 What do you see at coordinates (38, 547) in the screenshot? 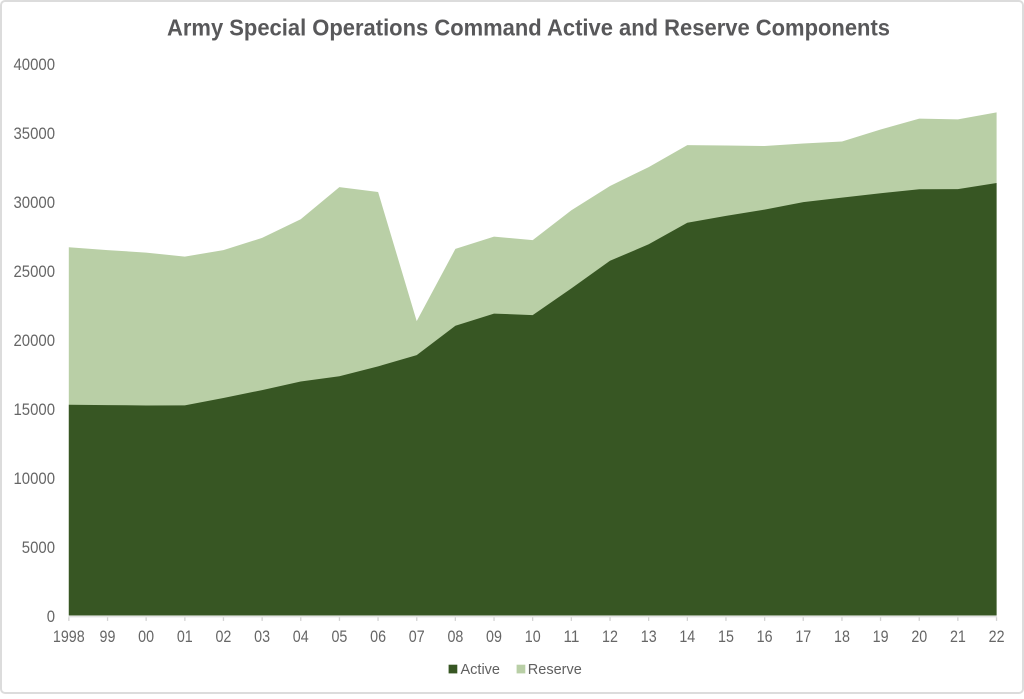
I see `svg-text: 5000` at bounding box center [38, 547].